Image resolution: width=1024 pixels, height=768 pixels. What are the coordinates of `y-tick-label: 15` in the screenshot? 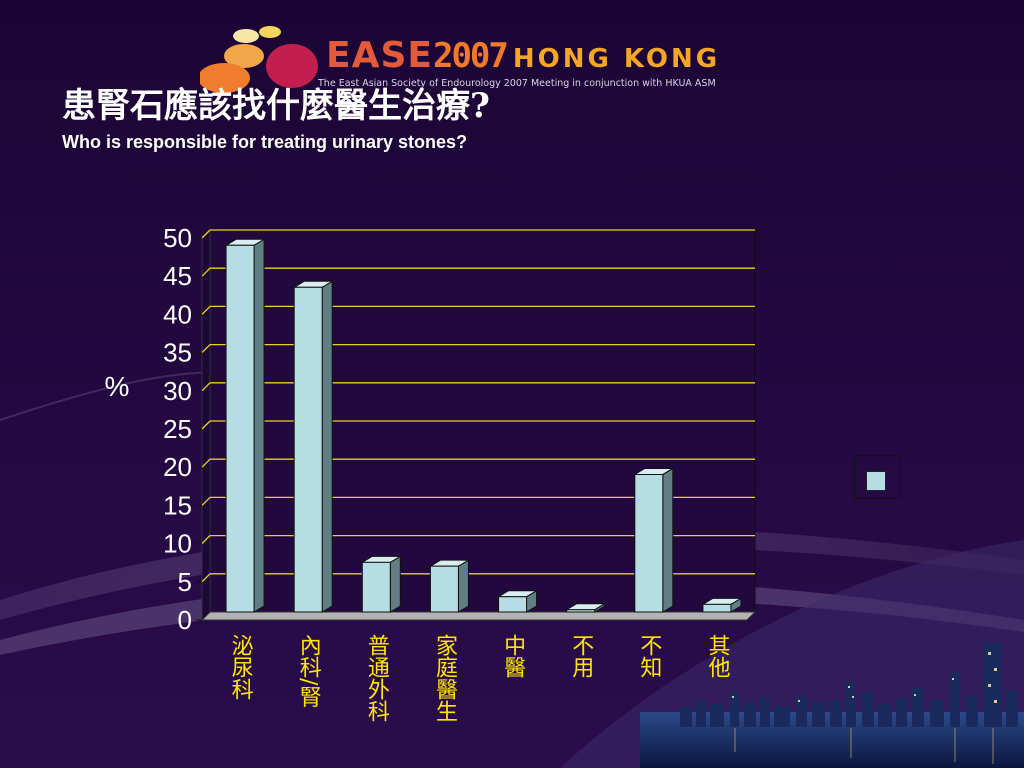 It's located at (177, 505).